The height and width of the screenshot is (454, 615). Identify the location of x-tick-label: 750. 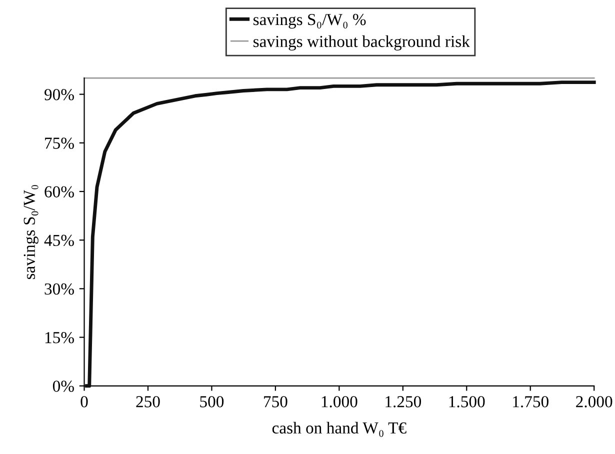
(276, 402).